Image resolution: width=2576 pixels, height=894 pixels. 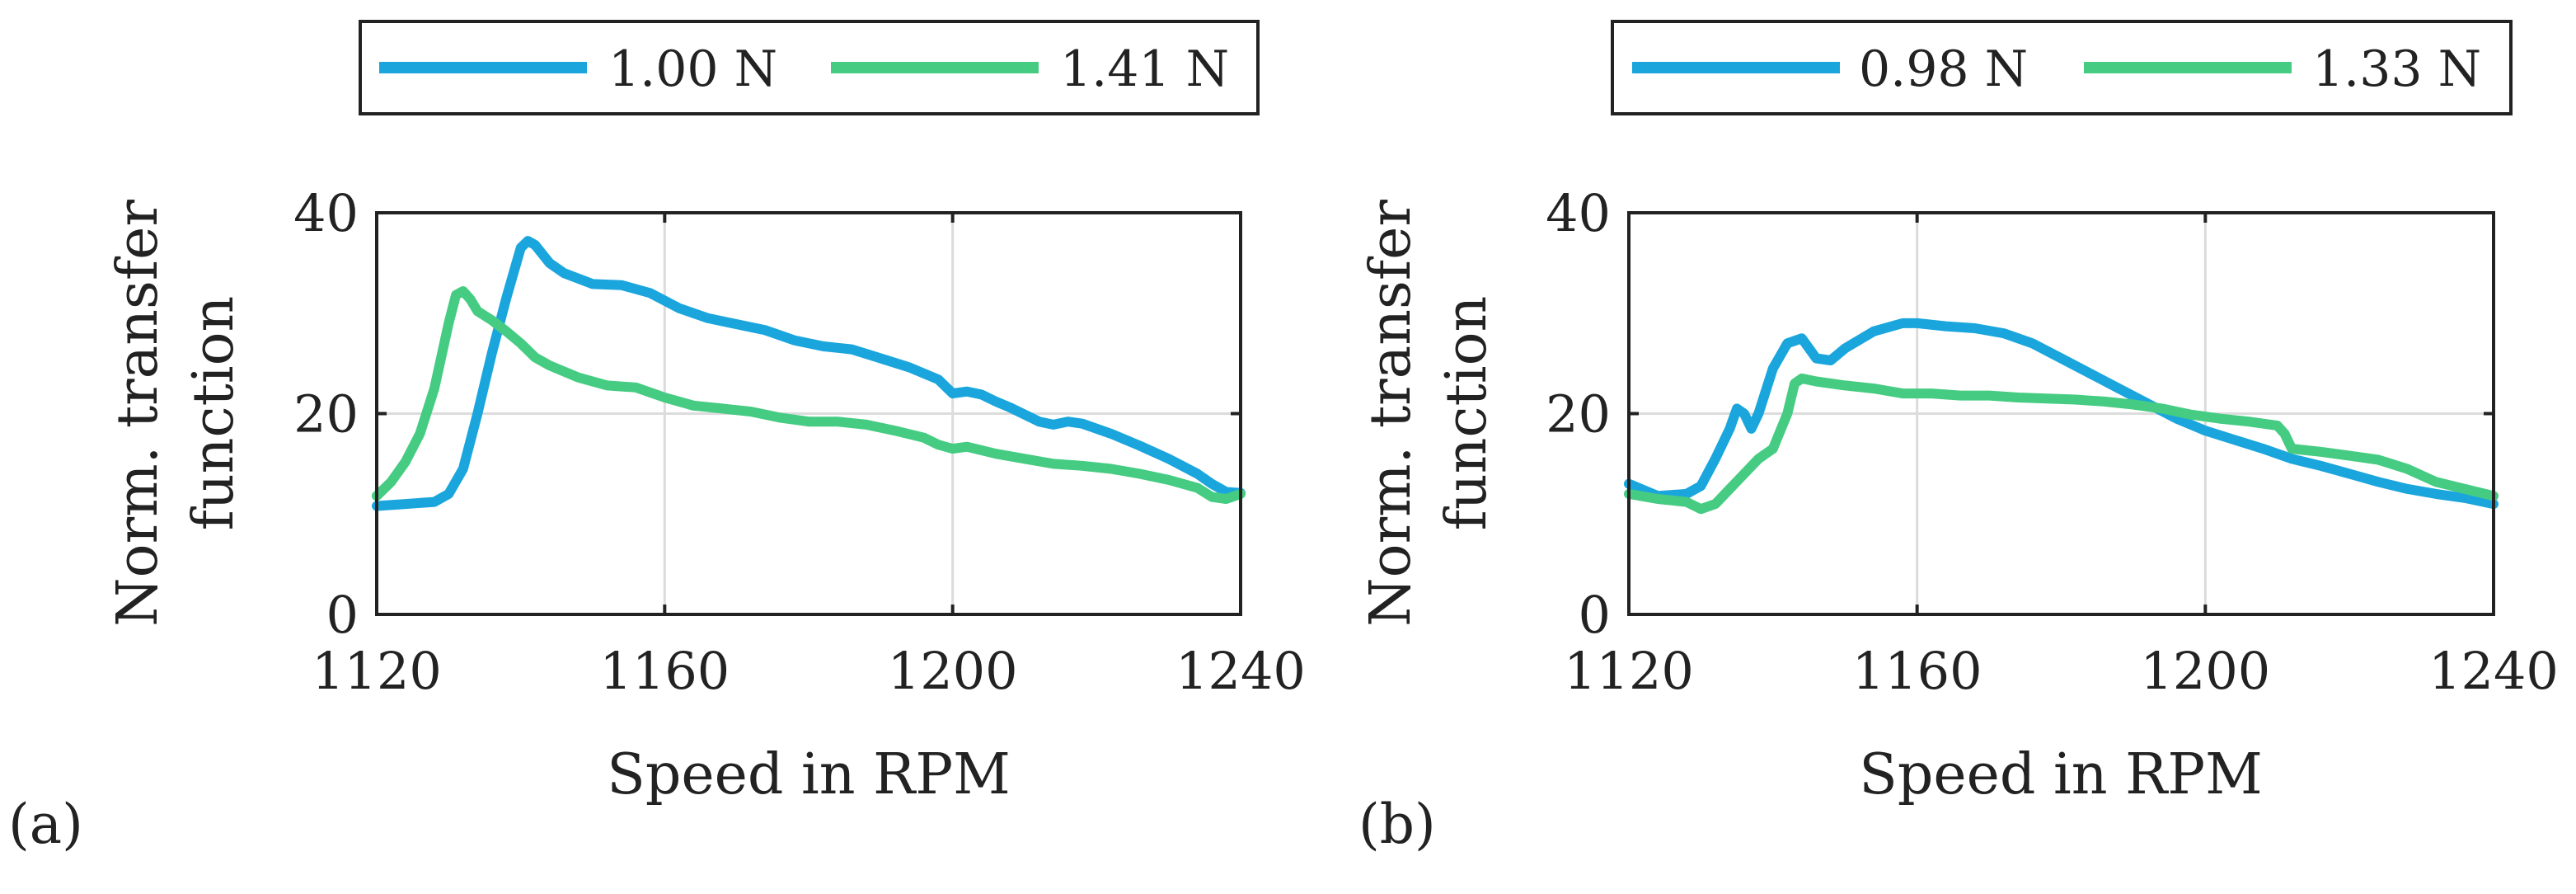 I want to click on legend-a: 1.00 N 1.41 N, so click(x=809, y=68).